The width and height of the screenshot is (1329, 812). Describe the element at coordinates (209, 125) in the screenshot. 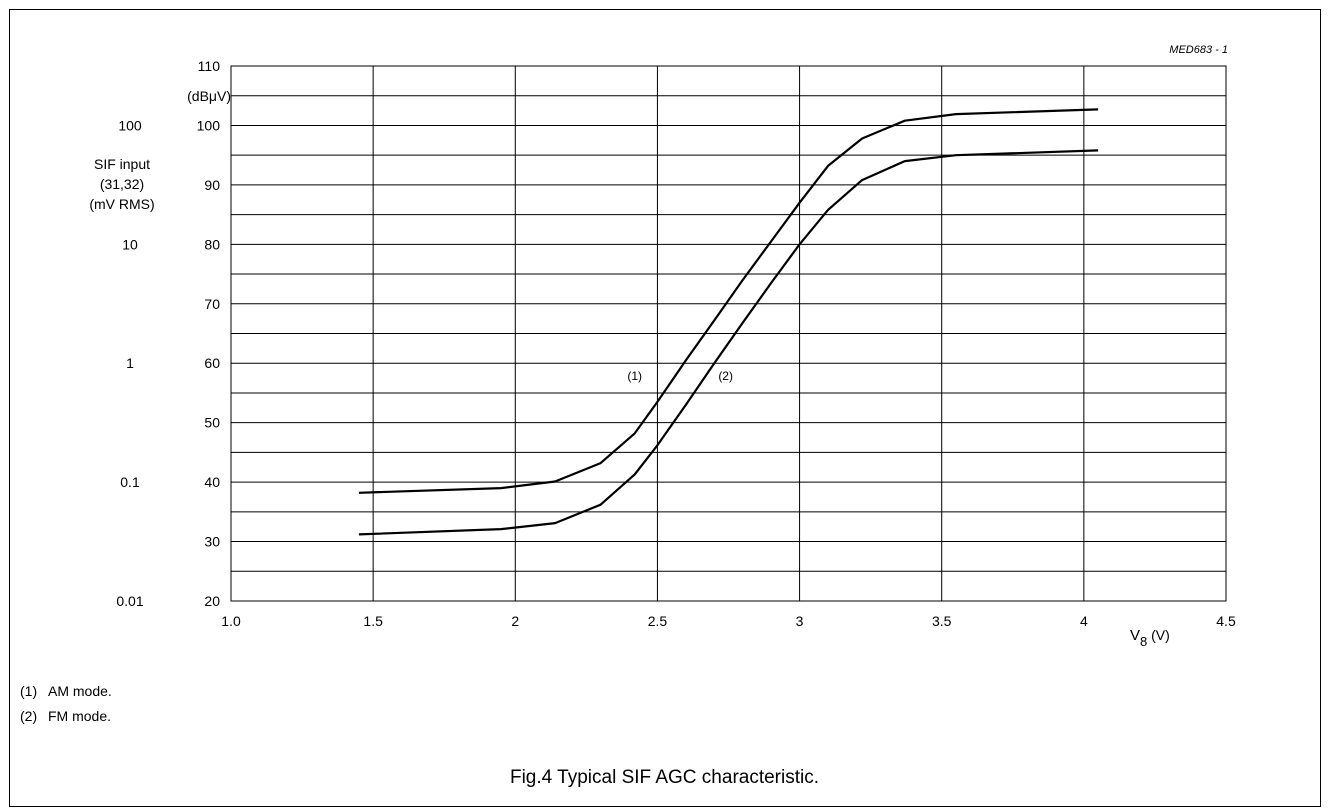

I see `y-tick-label: 100` at that location.